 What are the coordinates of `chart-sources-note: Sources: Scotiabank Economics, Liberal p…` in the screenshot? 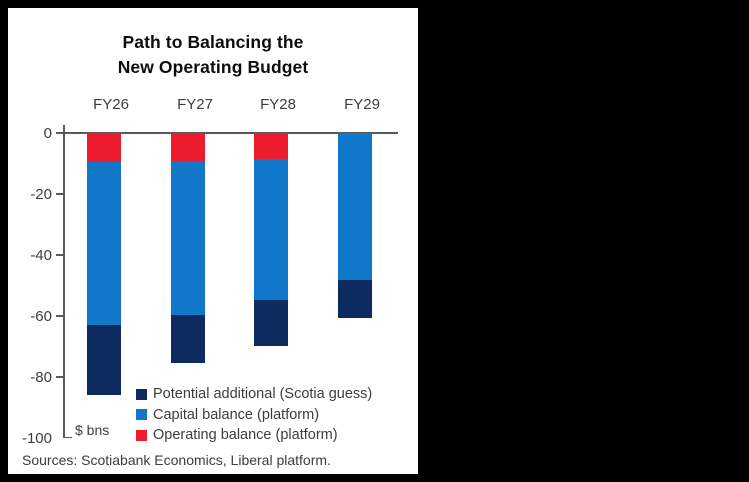 It's located at (176, 460).